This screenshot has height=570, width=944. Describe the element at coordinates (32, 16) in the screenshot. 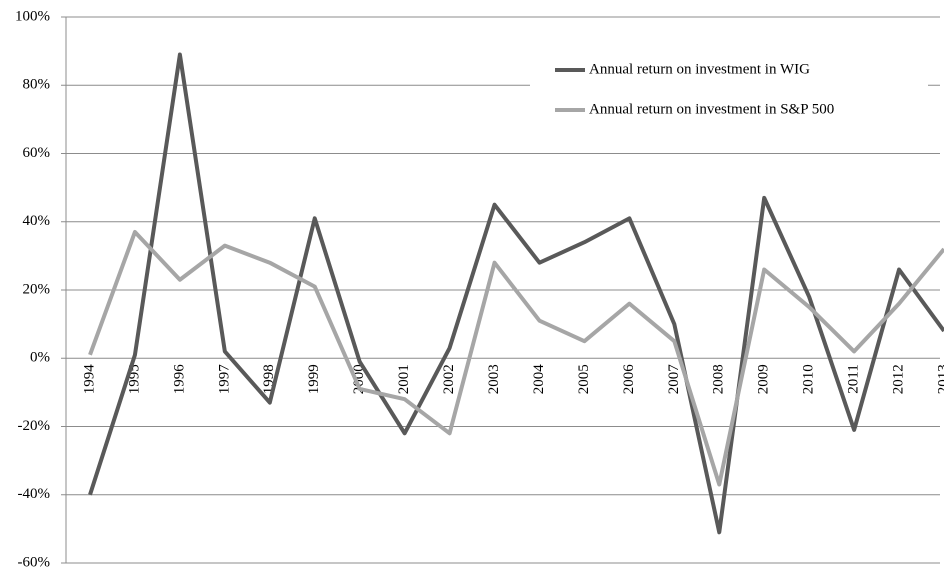

I see `y-tick-label: 100%` at that location.